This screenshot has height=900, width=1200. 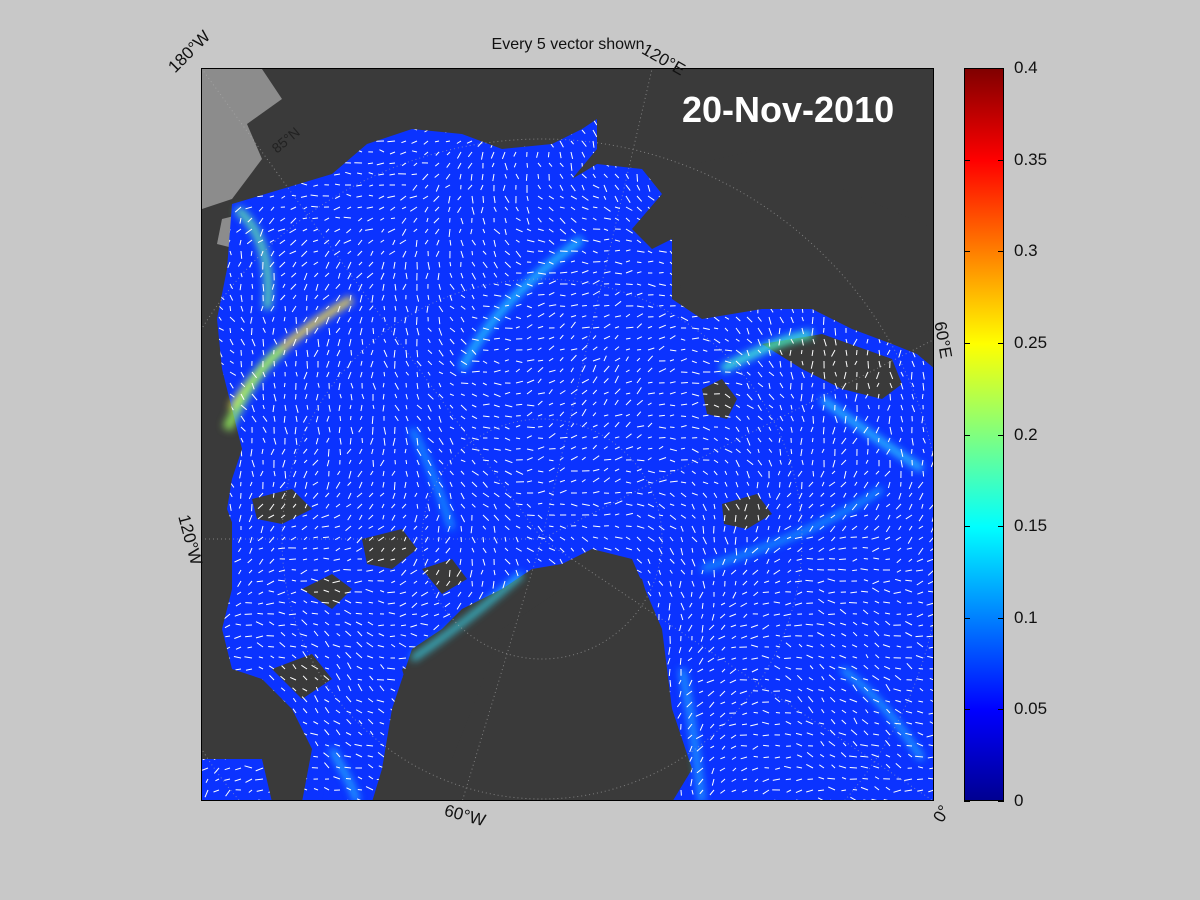 What do you see at coordinates (1019, 800) in the screenshot?
I see `colorbar-tick-label: 0` at bounding box center [1019, 800].